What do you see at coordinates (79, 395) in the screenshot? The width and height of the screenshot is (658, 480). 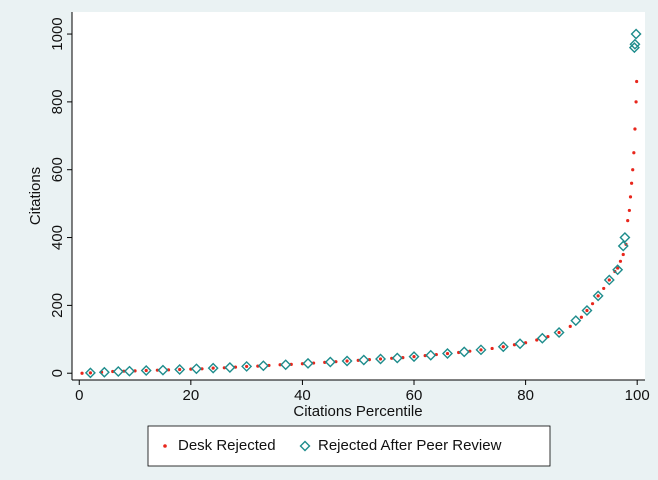 I see `x-tick-label: 0` at bounding box center [79, 395].